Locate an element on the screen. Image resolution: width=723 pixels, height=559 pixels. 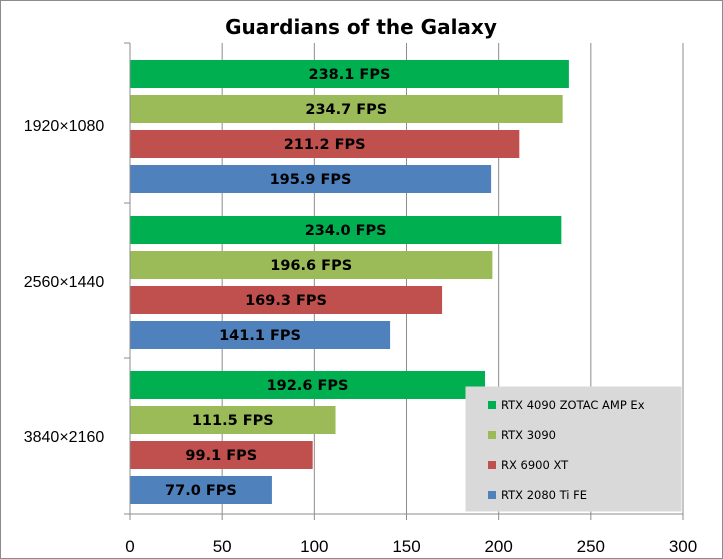
bar-data-label: 211.2 FPS is located at coordinates (325, 145).